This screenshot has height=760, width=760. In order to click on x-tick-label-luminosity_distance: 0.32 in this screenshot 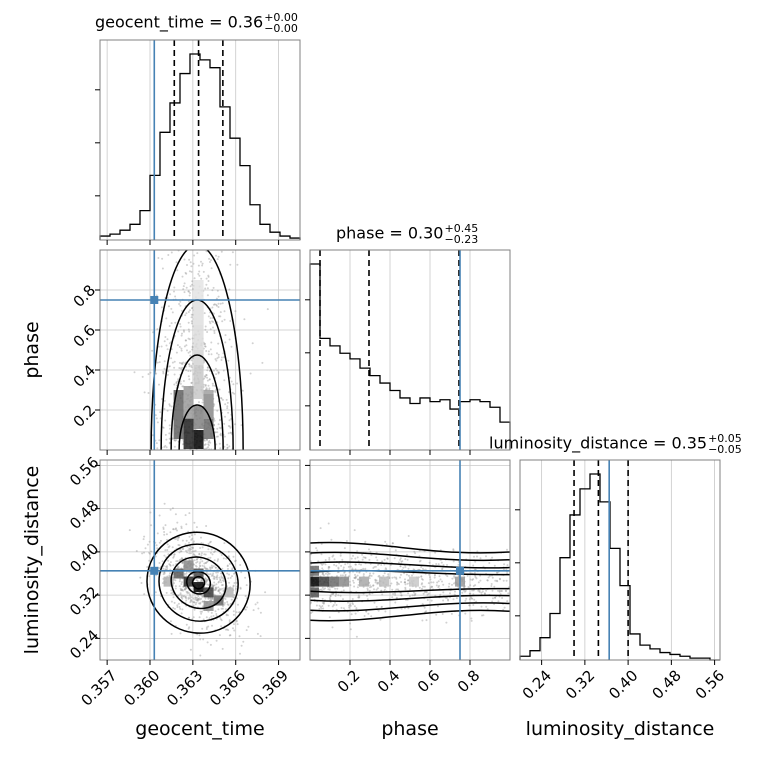, I will do `click(580, 684)`.